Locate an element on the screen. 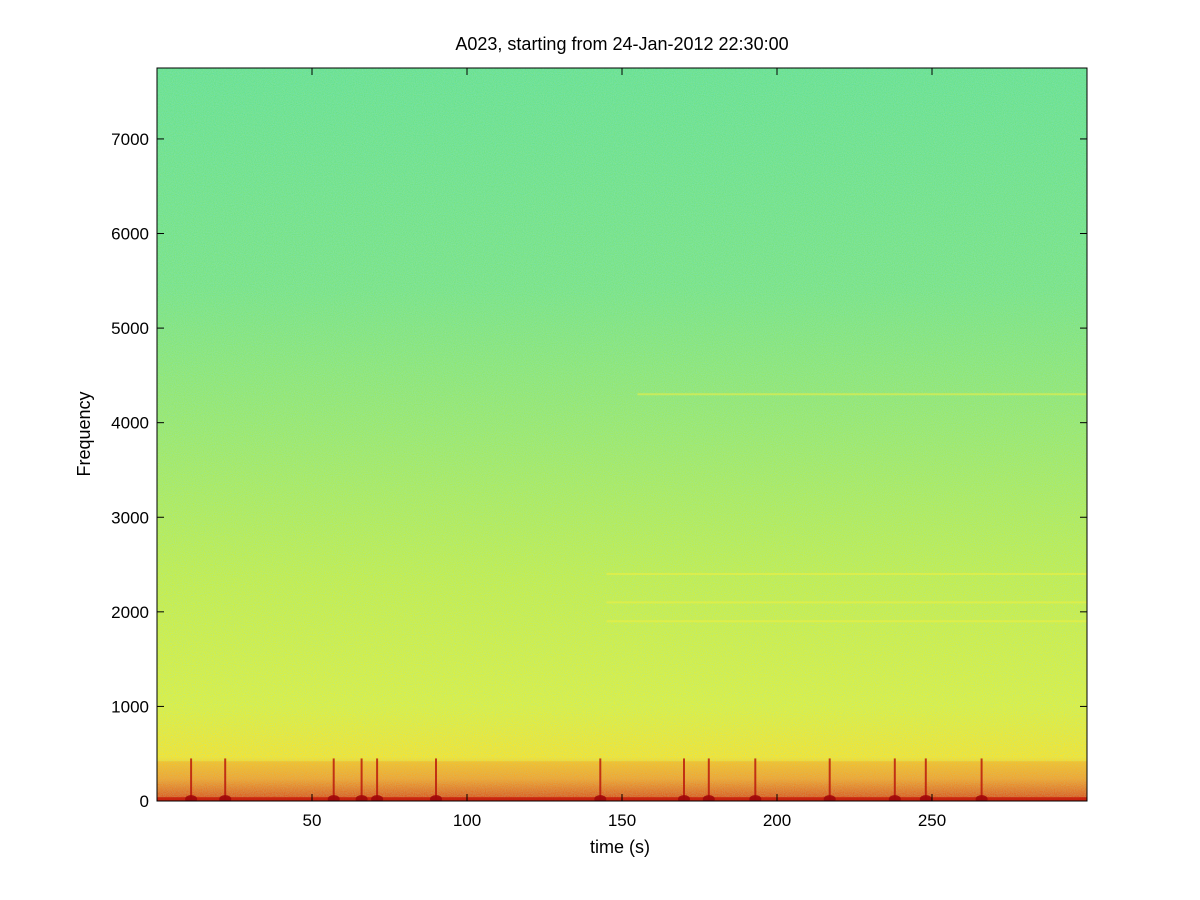 This screenshot has height=900, width=1200. chart-title: A023, starting from 24-Jan-2012 22:30:00 is located at coordinates (621, 44).